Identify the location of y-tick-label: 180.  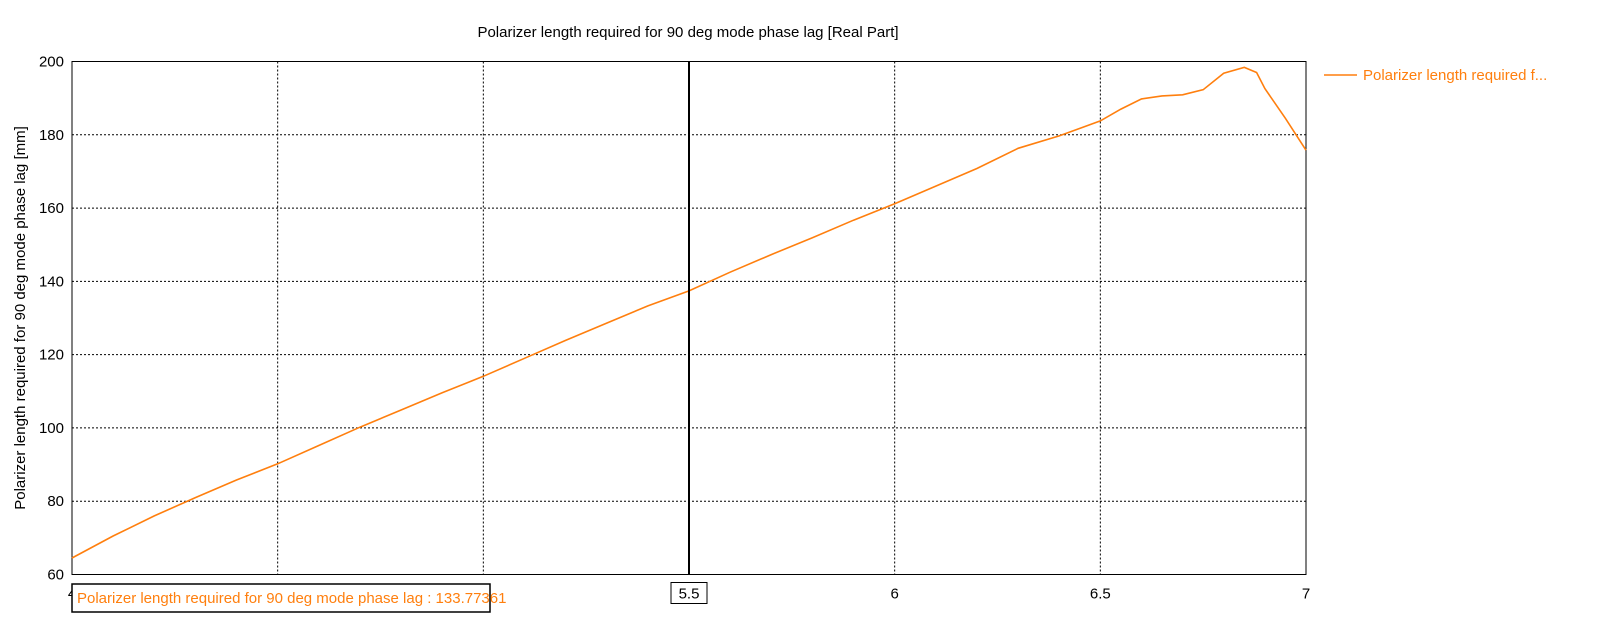
(51, 135).